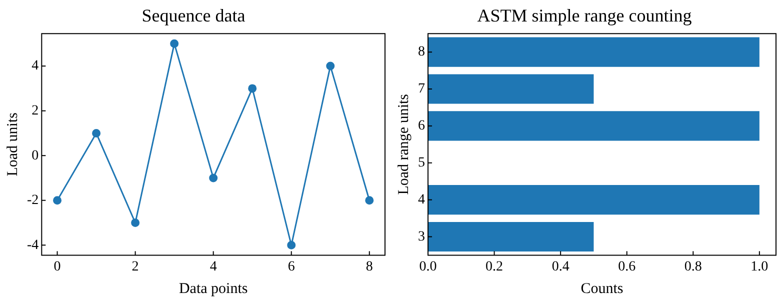 Image resolution: width=782 pixels, height=302 pixels. I want to click on y-axis-title: Load range units, so click(404, 144).